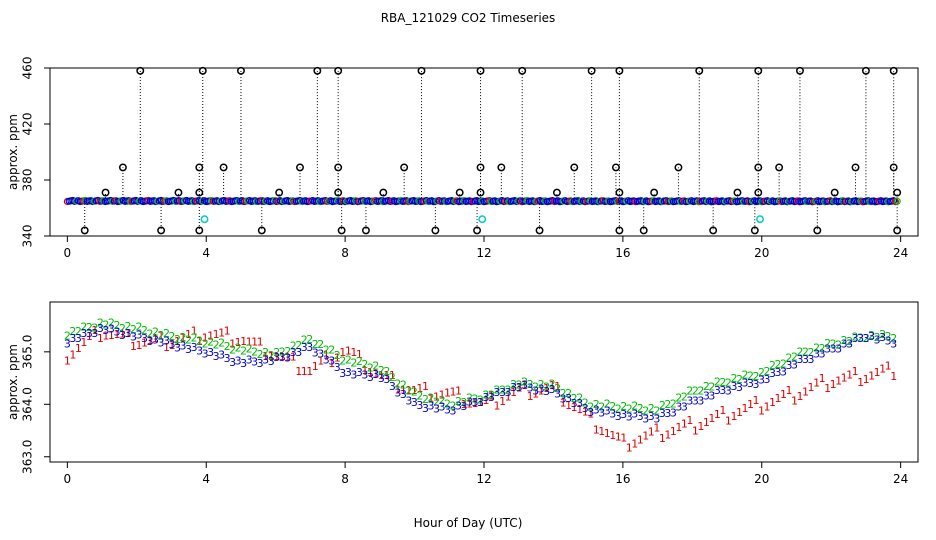 The image size is (936, 540). What do you see at coordinates (28, 124) in the screenshot?
I see `top-y-tick-label: 420` at bounding box center [28, 124].